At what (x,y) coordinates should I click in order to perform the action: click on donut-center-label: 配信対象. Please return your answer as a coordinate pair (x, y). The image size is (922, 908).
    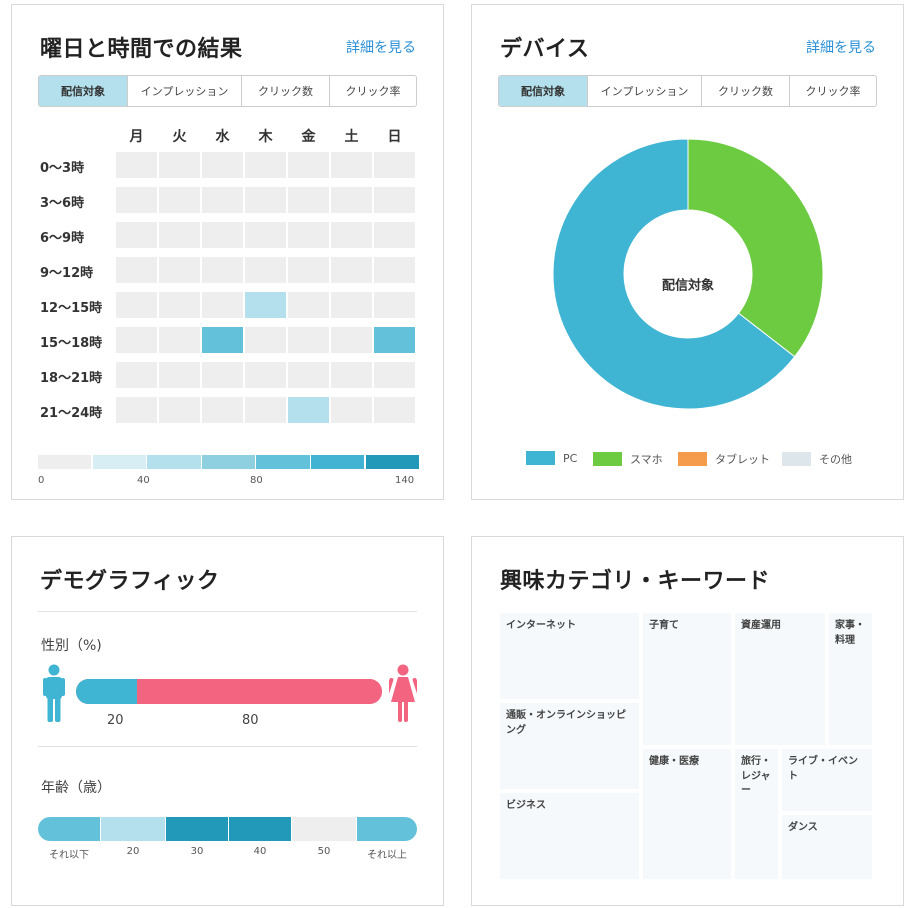
    Looking at the image, I should click on (688, 286).